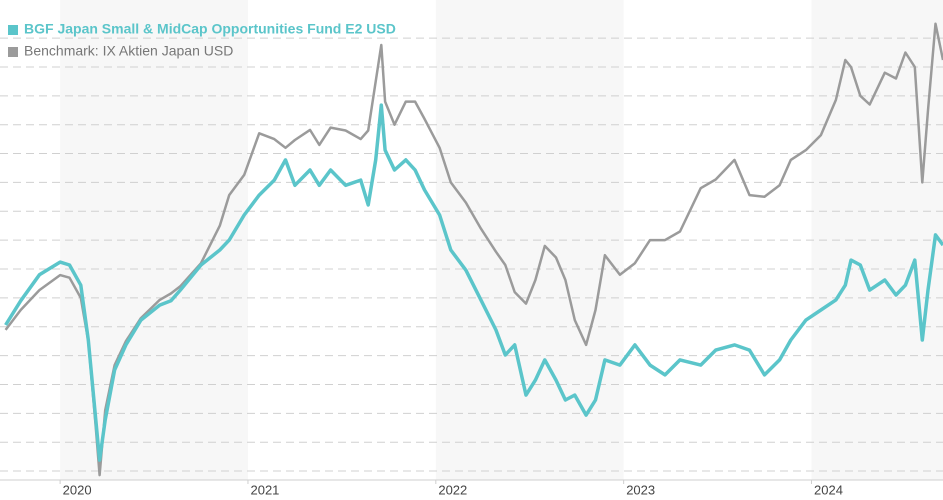 The image size is (943, 500). Describe the element at coordinates (452, 489) in the screenshot. I see `x-tick-label: 2022` at that location.